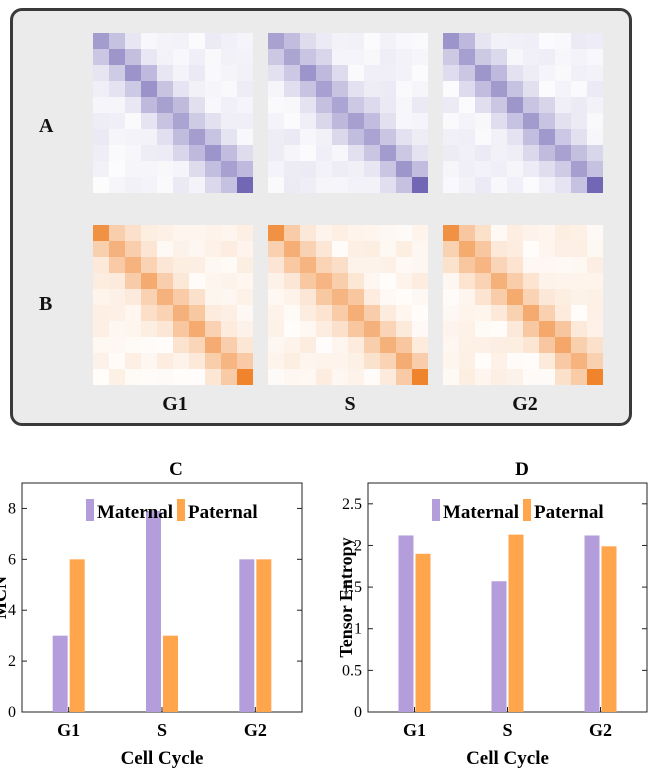 This screenshot has height=772, width=655. Describe the element at coordinates (12, 610) in the screenshot. I see `y-tick-label: 4` at that location.